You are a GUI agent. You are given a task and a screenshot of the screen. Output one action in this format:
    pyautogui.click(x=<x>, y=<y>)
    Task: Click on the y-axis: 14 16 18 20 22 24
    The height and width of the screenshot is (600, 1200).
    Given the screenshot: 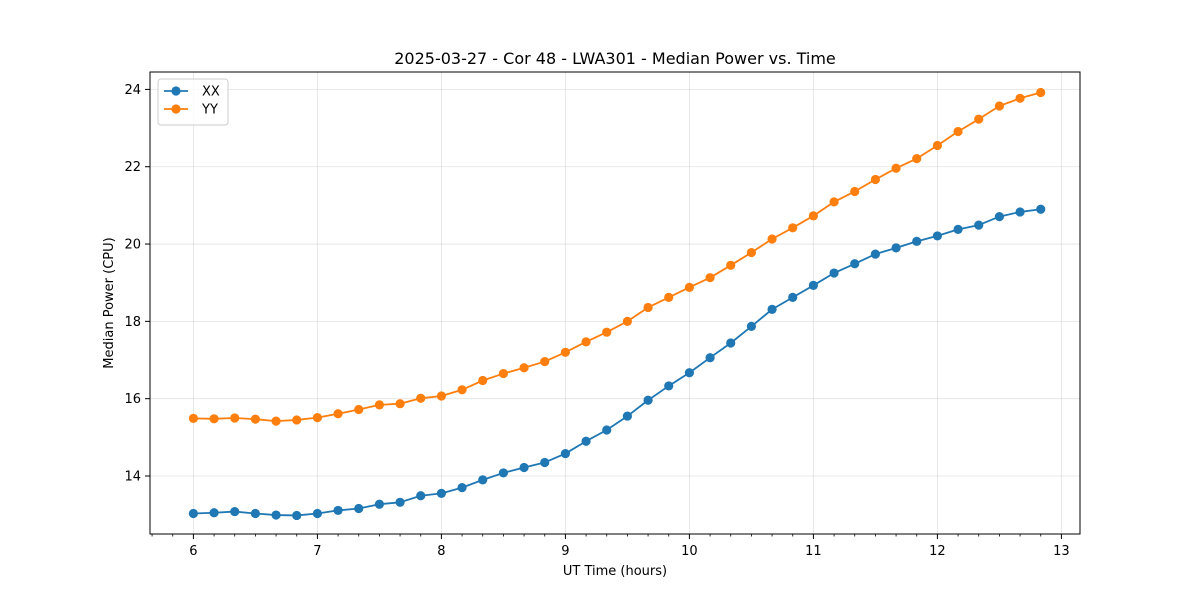 What is the action you would take?
    pyautogui.click(x=137, y=284)
    